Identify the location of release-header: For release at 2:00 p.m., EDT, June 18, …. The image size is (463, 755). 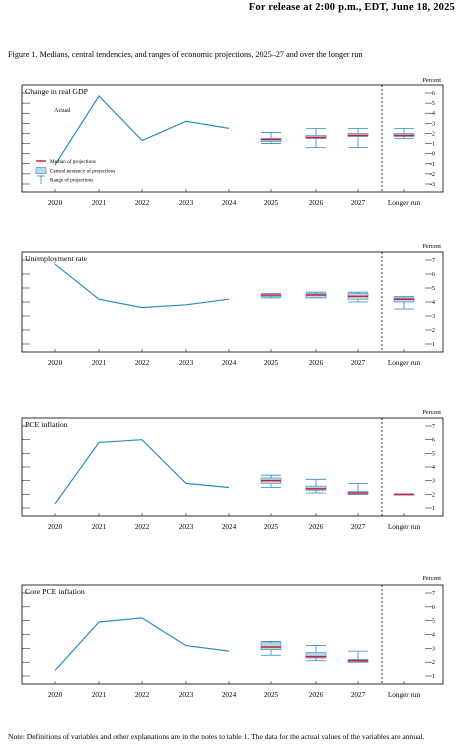
(351, 7).